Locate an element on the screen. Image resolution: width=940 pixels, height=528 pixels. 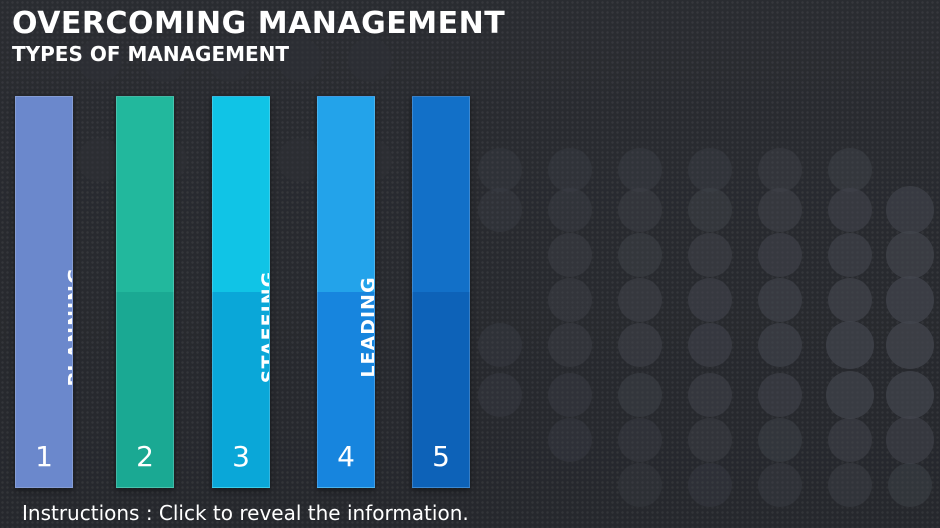
card-planning: PLANNING 1 is located at coordinates (44, 292).